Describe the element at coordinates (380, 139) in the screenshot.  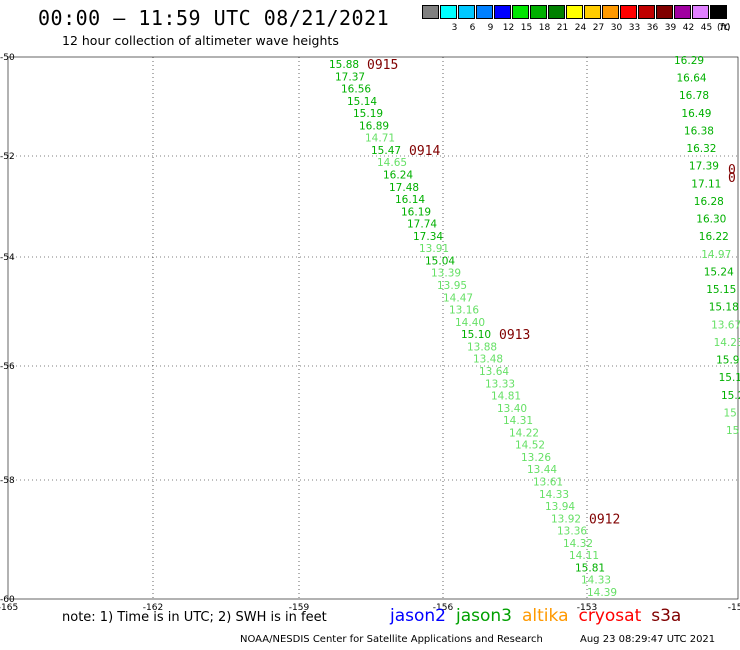
I see `swh-value: 14.71` at that location.